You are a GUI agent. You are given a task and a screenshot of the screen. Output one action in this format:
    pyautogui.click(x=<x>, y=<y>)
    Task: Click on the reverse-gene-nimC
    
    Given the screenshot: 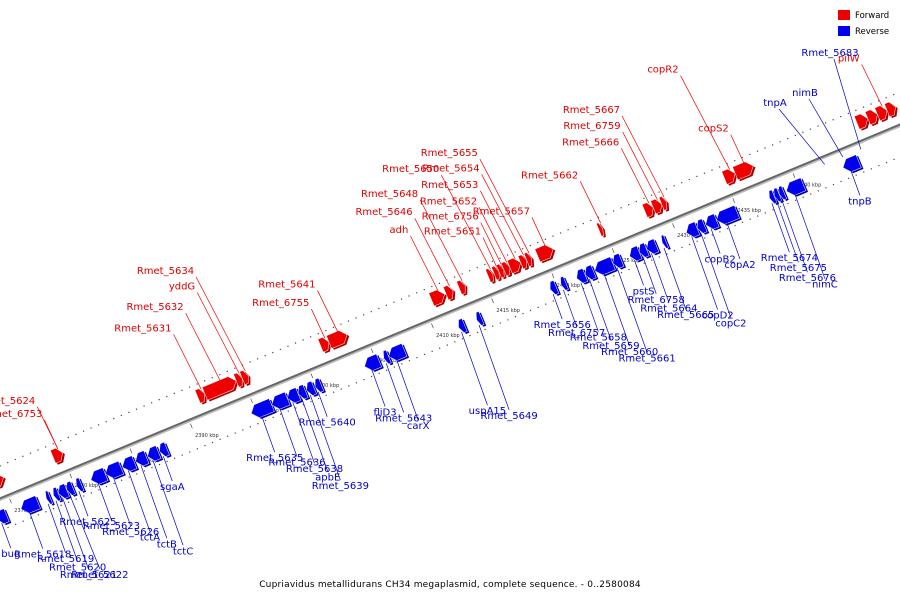 What is the action you would take?
    pyautogui.click(x=796, y=188)
    